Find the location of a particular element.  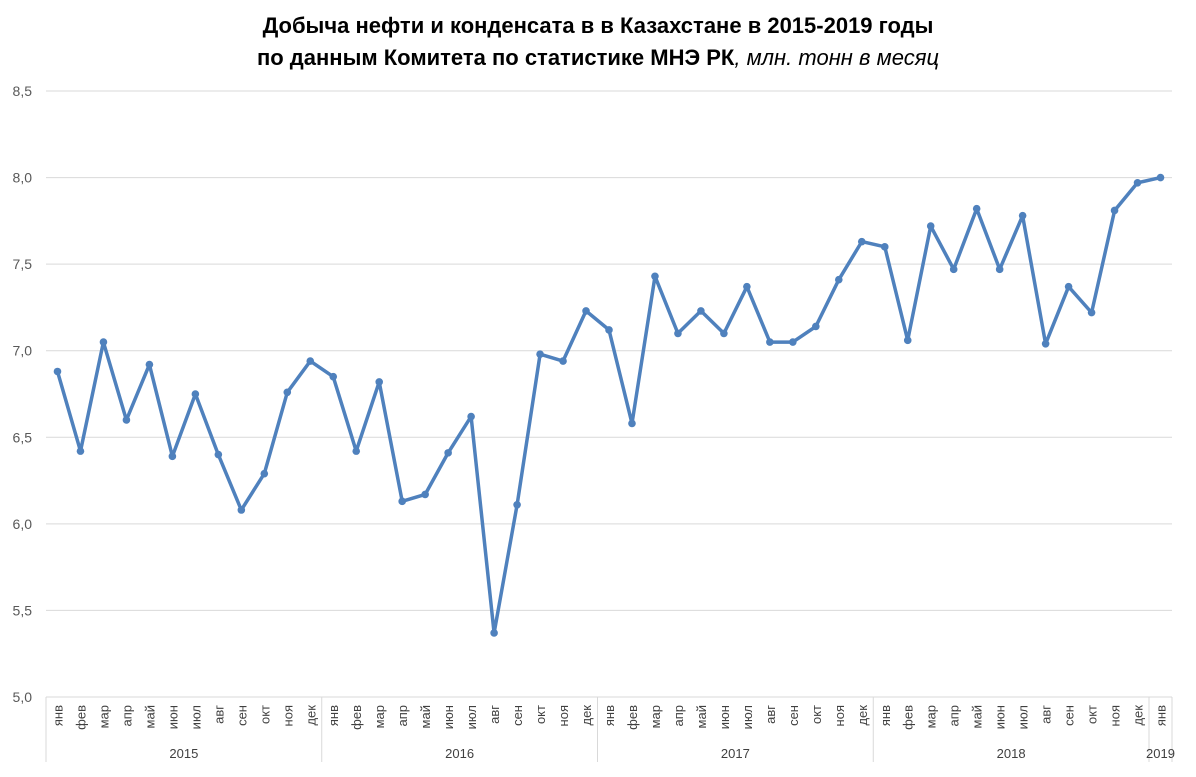

y-tick-label: 8,0 is located at coordinates (23, 178).